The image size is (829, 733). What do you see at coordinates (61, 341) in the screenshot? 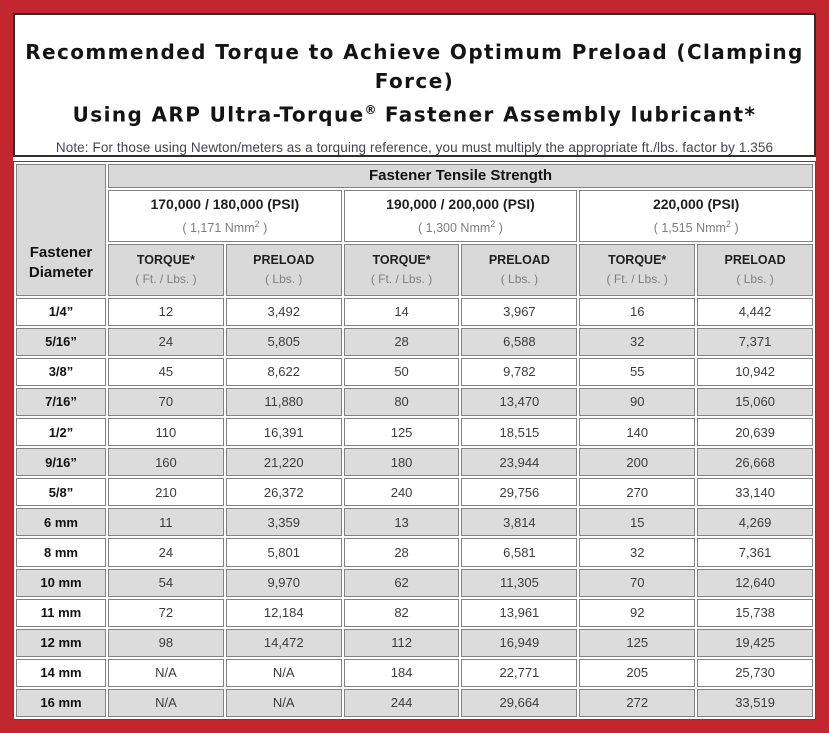
I see `row-diameter-cell: 5/16”` at bounding box center [61, 341].